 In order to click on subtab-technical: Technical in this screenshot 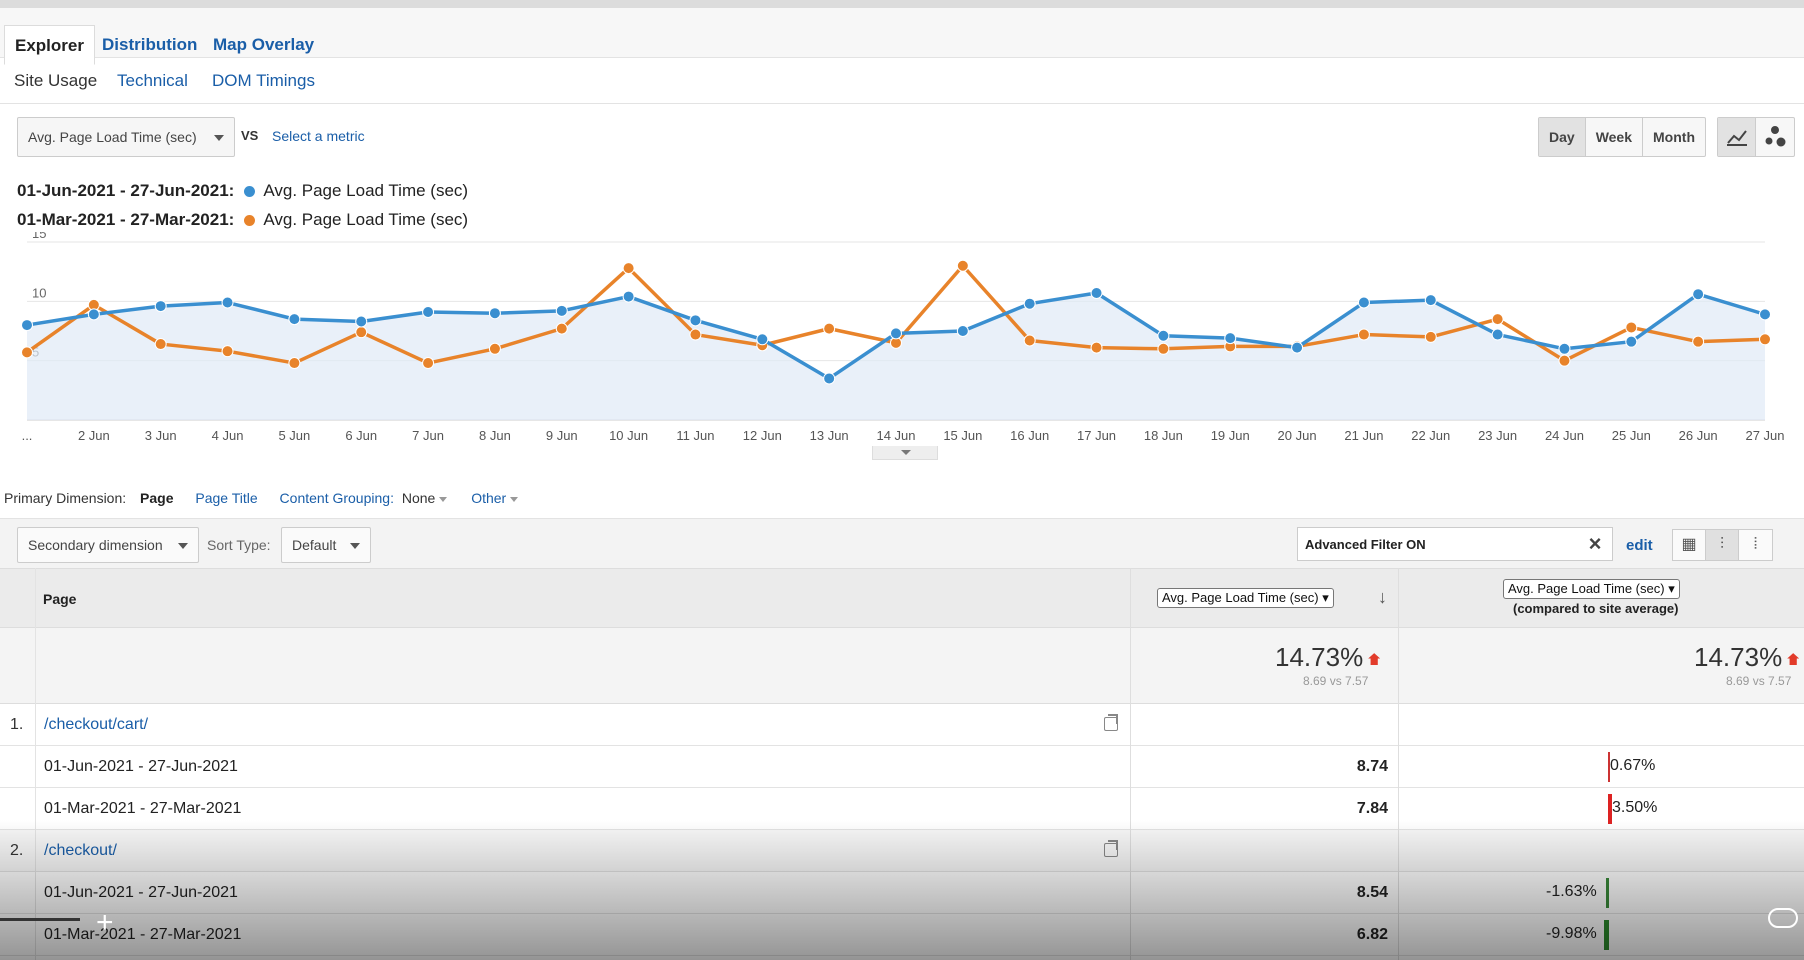, I will do `click(152, 80)`.